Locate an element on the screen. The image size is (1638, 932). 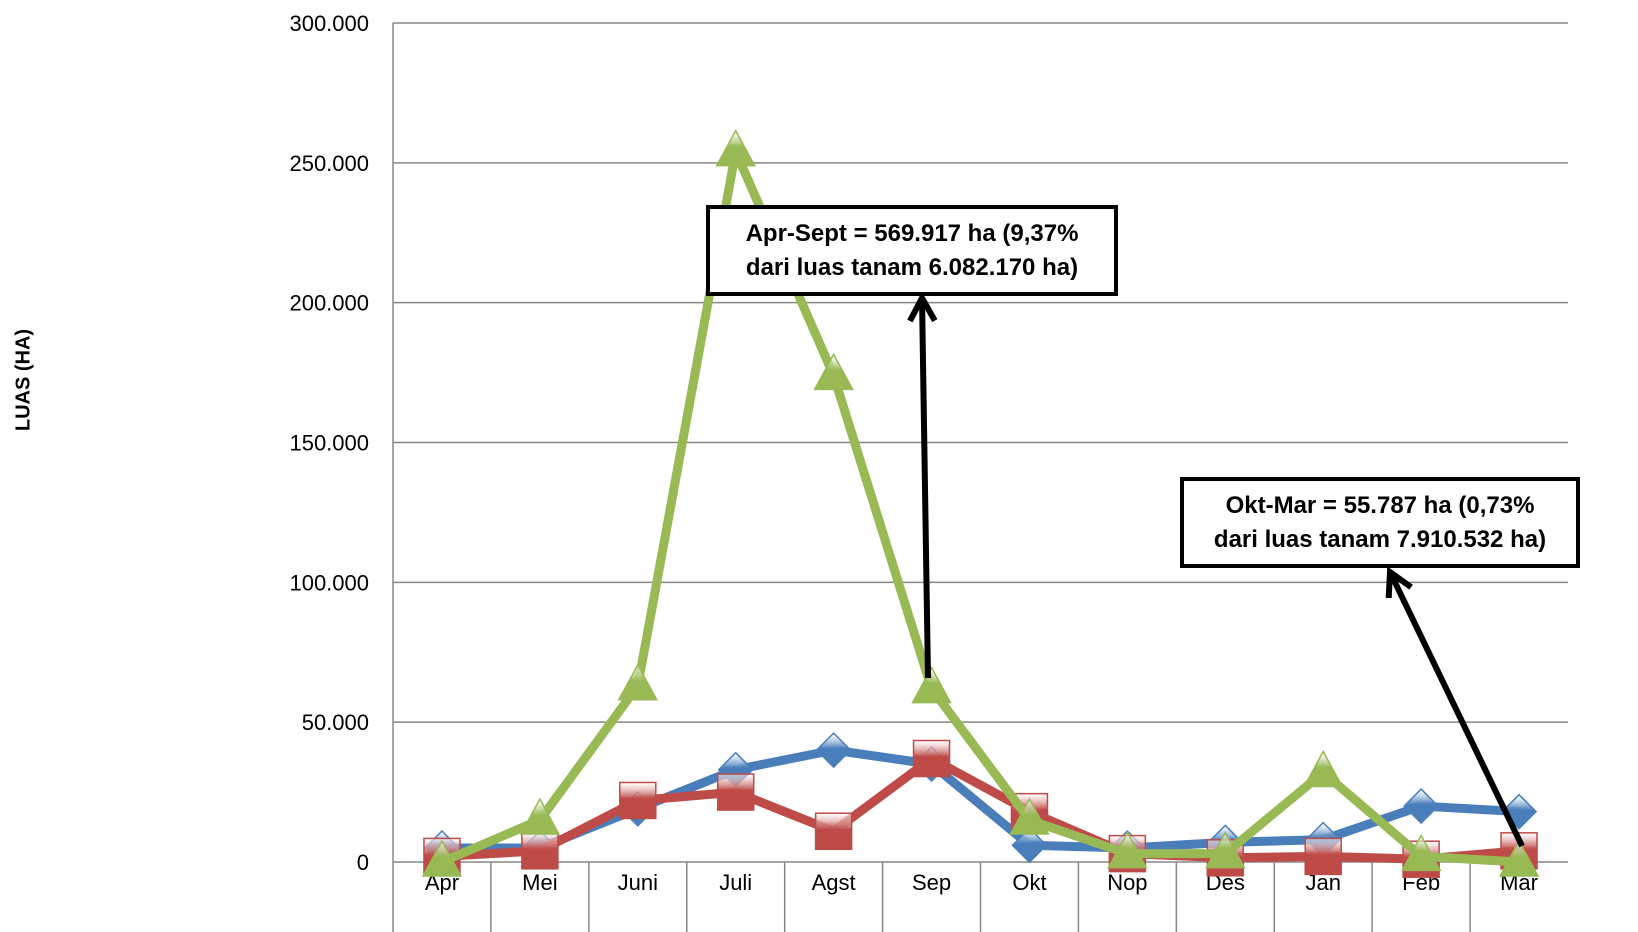
y-tick-label: 300.000 is located at coordinates (329, 23).